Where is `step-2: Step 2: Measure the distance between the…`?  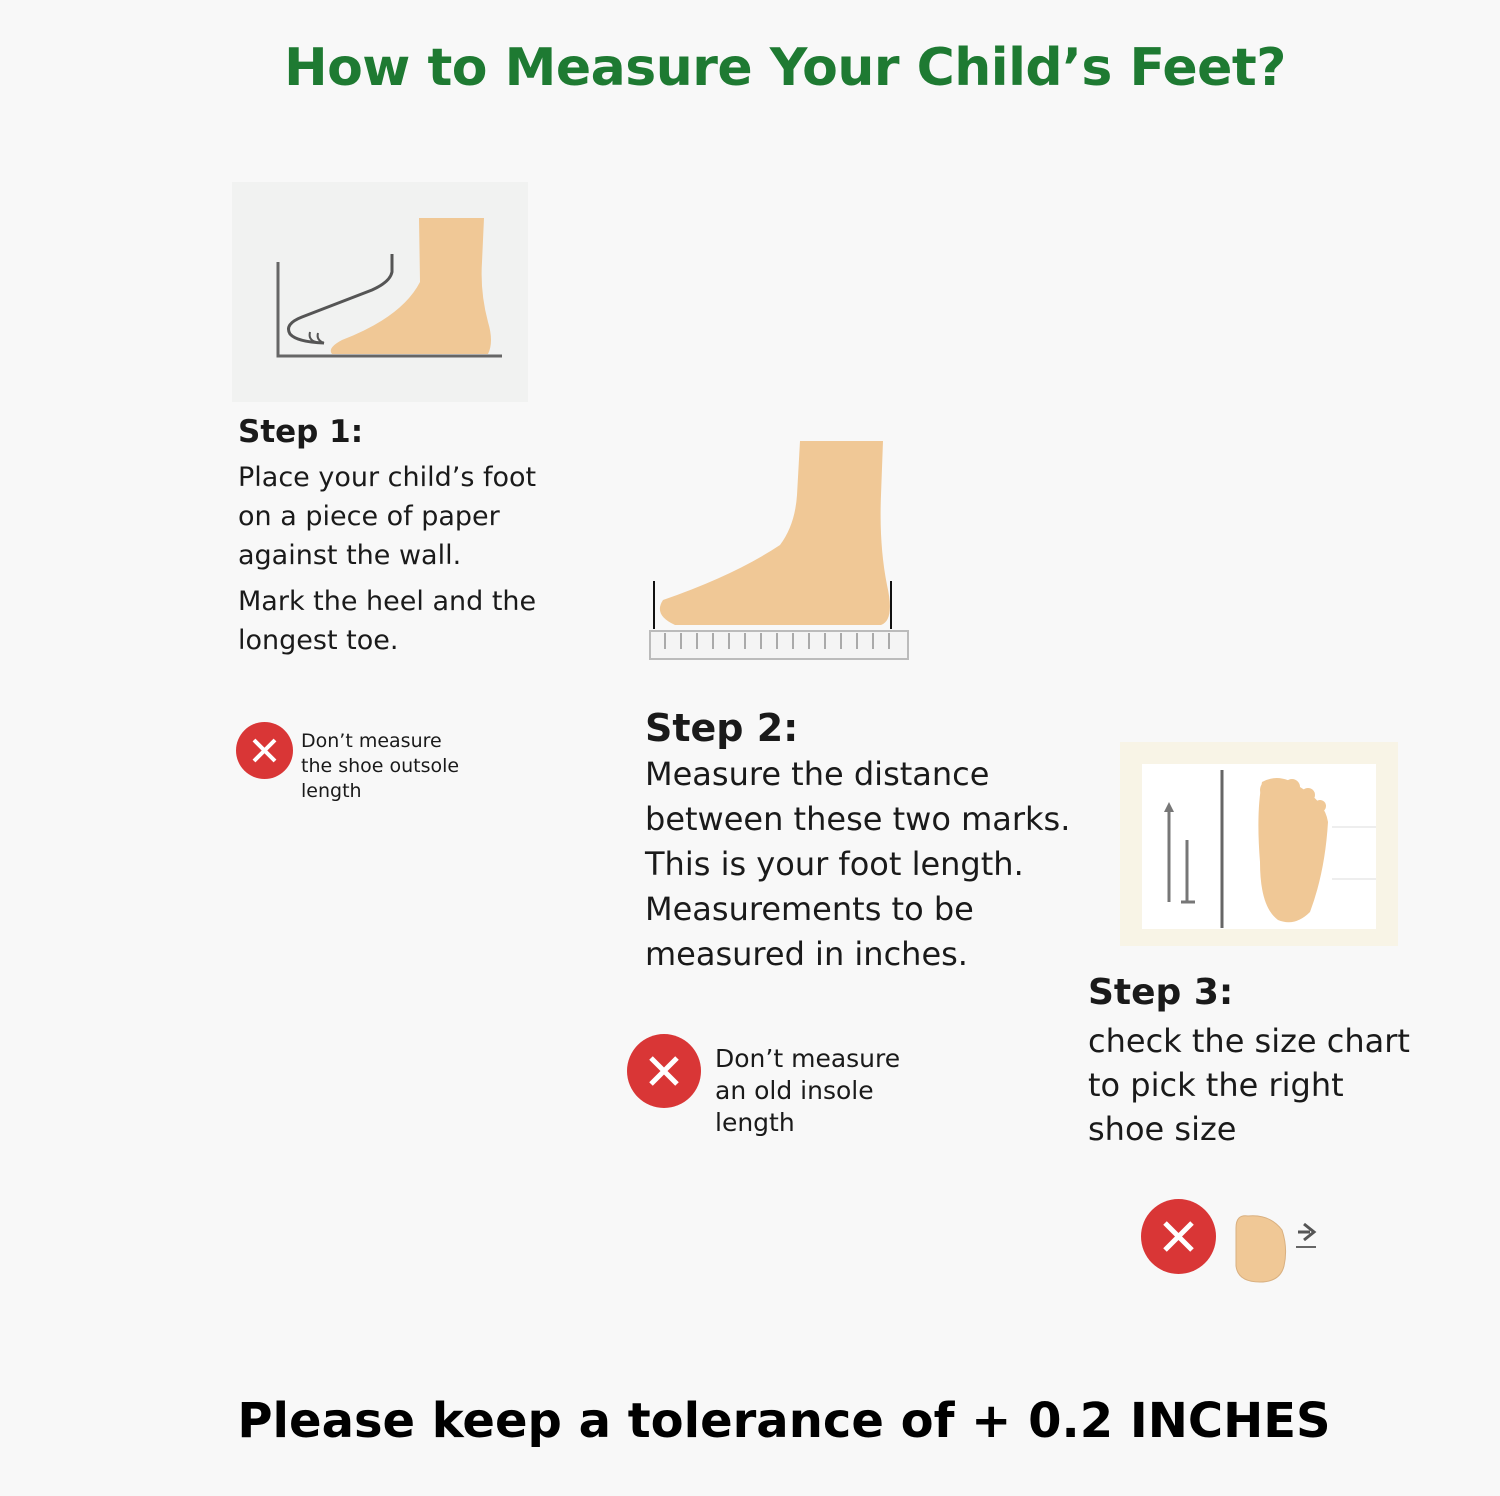 step-2: Step 2: Measure the distance between the… is located at coordinates (858, 839).